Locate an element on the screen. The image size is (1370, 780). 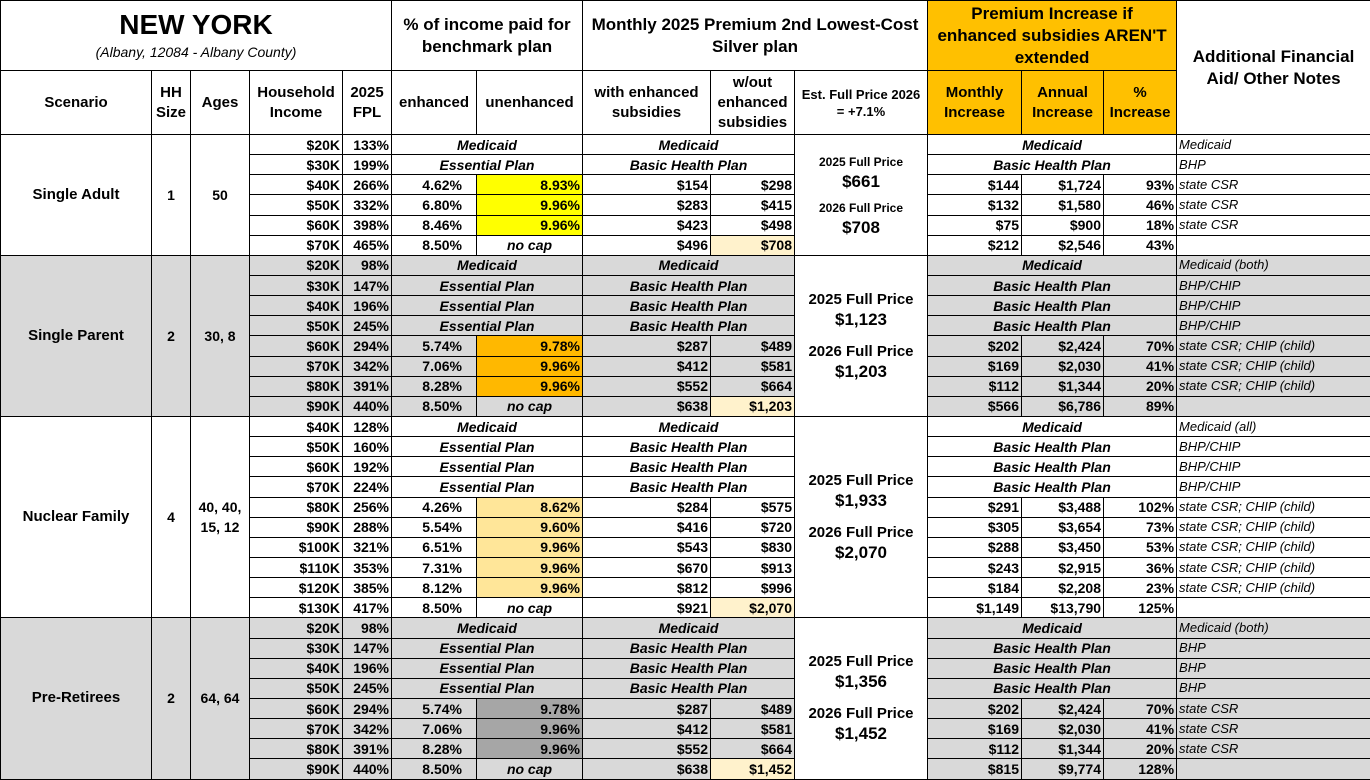
unenhanced-rate: 9.60% is located at coordinates (530, 527).